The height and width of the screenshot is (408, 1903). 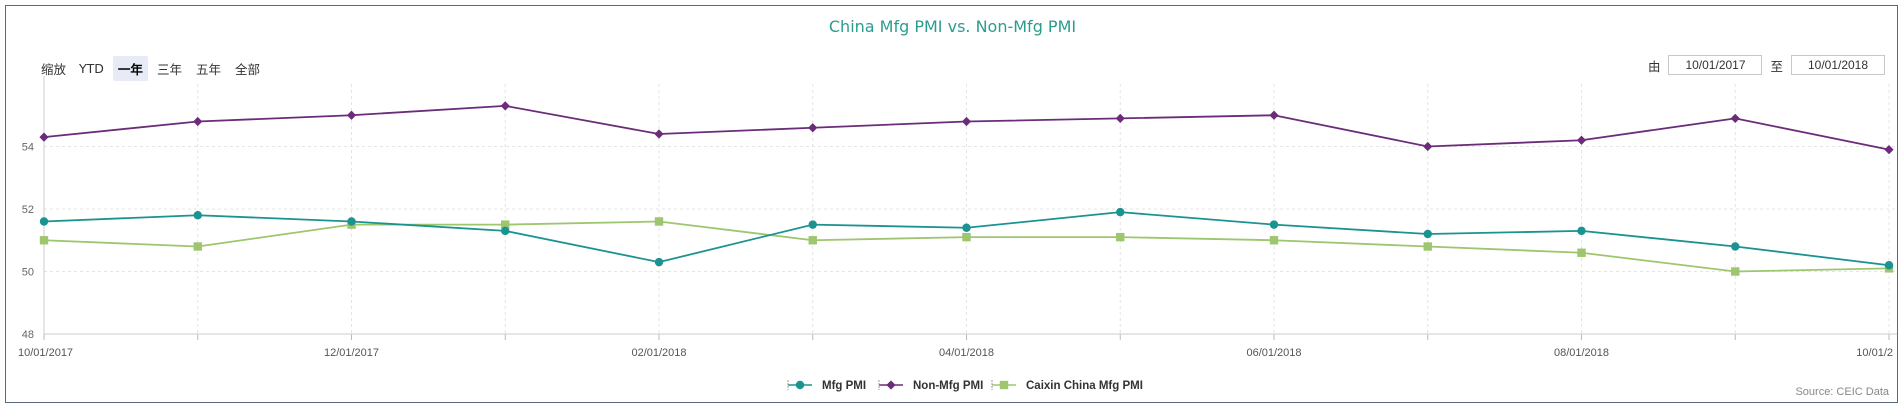 I want to click on legend-label: Mfg PMI, so click(x=844, y=386).